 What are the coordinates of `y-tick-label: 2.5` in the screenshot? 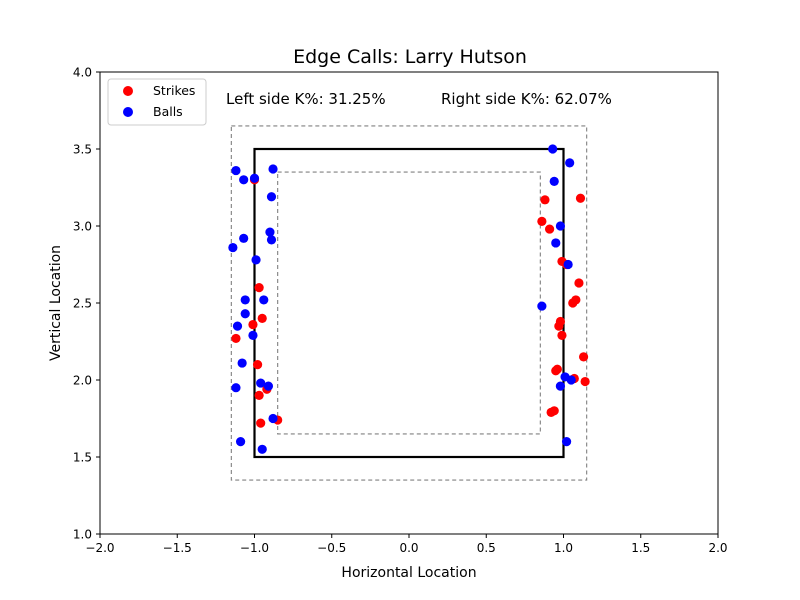 It's located at (82, 304).